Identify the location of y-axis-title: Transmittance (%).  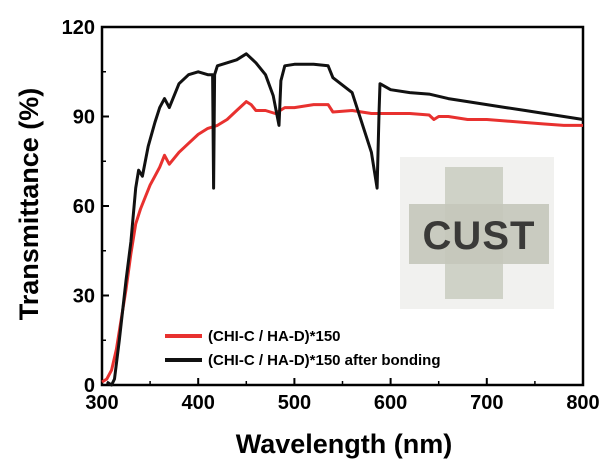
(29, 204).